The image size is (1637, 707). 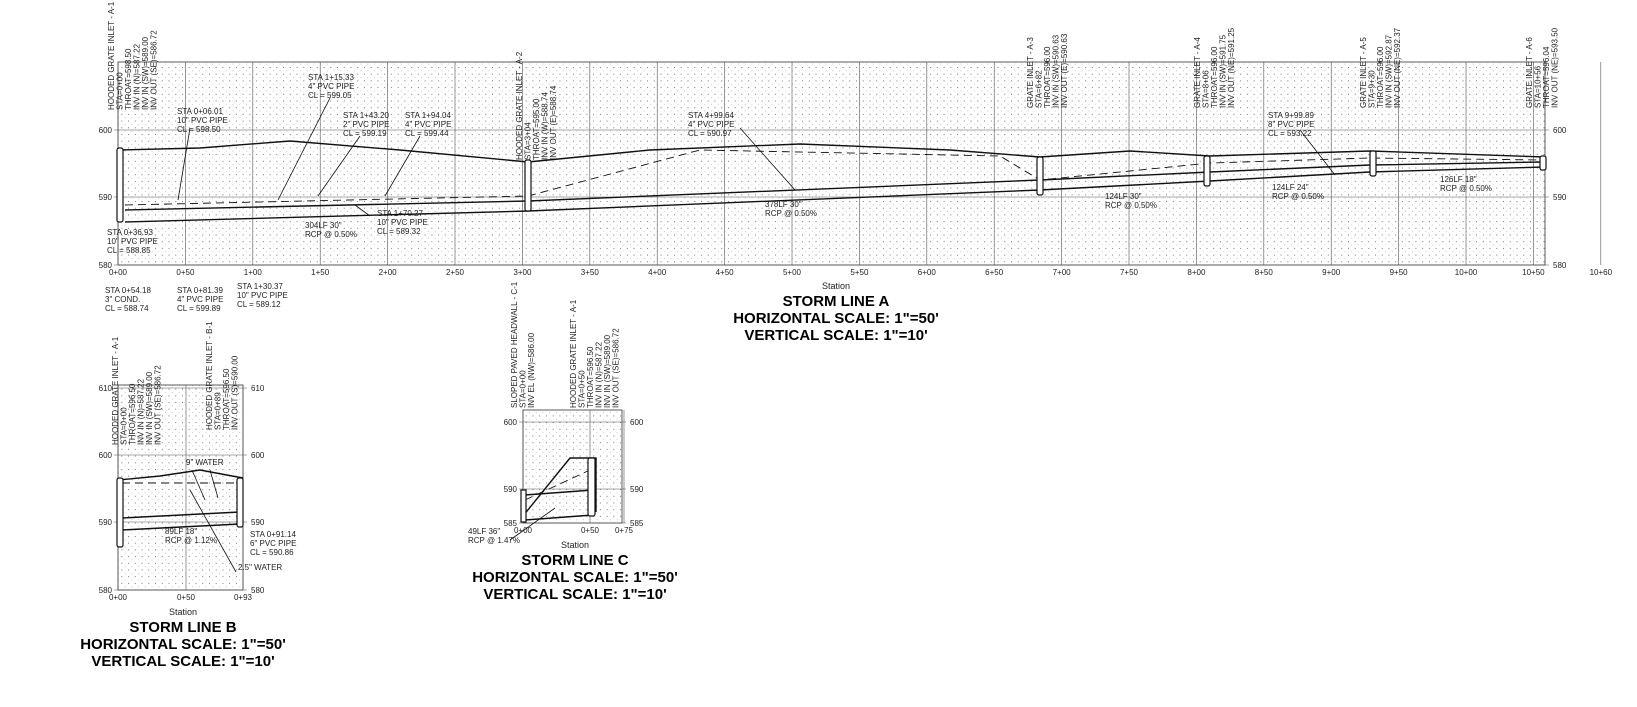 I want to click on annotation: STA 0+54.18, so click(x=128, y=290).